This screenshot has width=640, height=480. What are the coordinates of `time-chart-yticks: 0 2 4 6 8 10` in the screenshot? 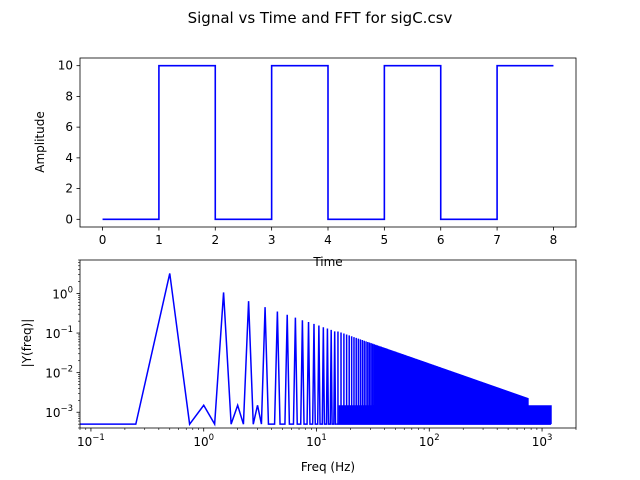 It's located at (69, 142).